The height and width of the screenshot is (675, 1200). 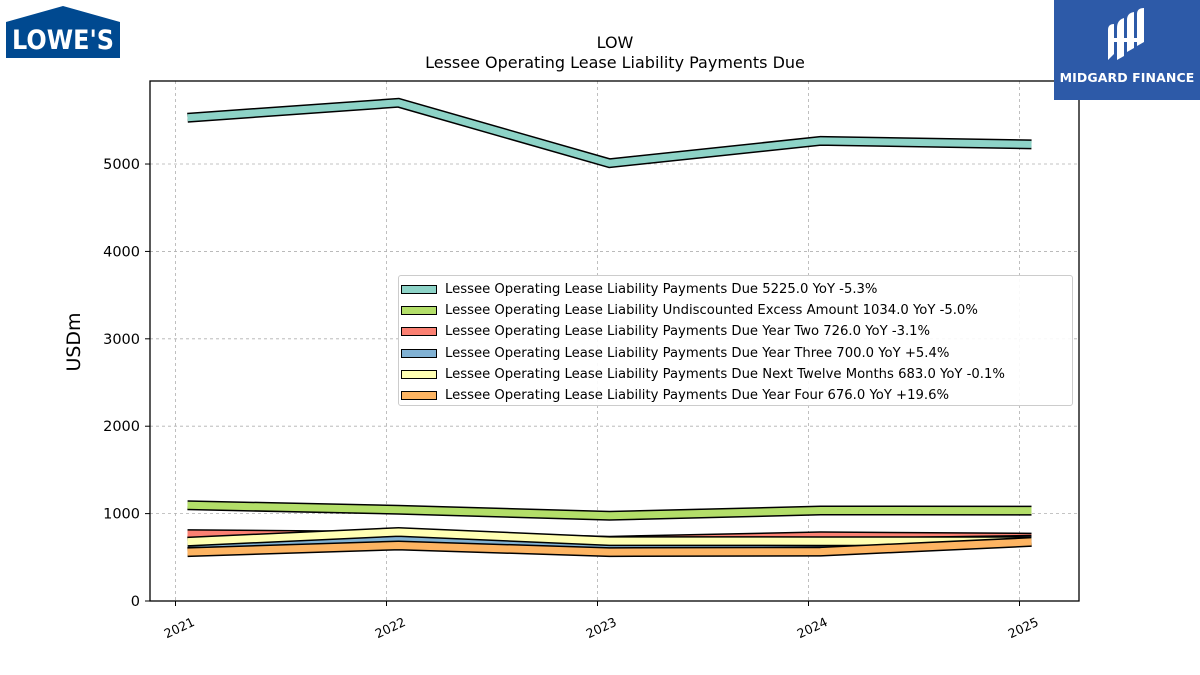 I want to click on midgard-emblem-icon, so click(x=1126, y=34).